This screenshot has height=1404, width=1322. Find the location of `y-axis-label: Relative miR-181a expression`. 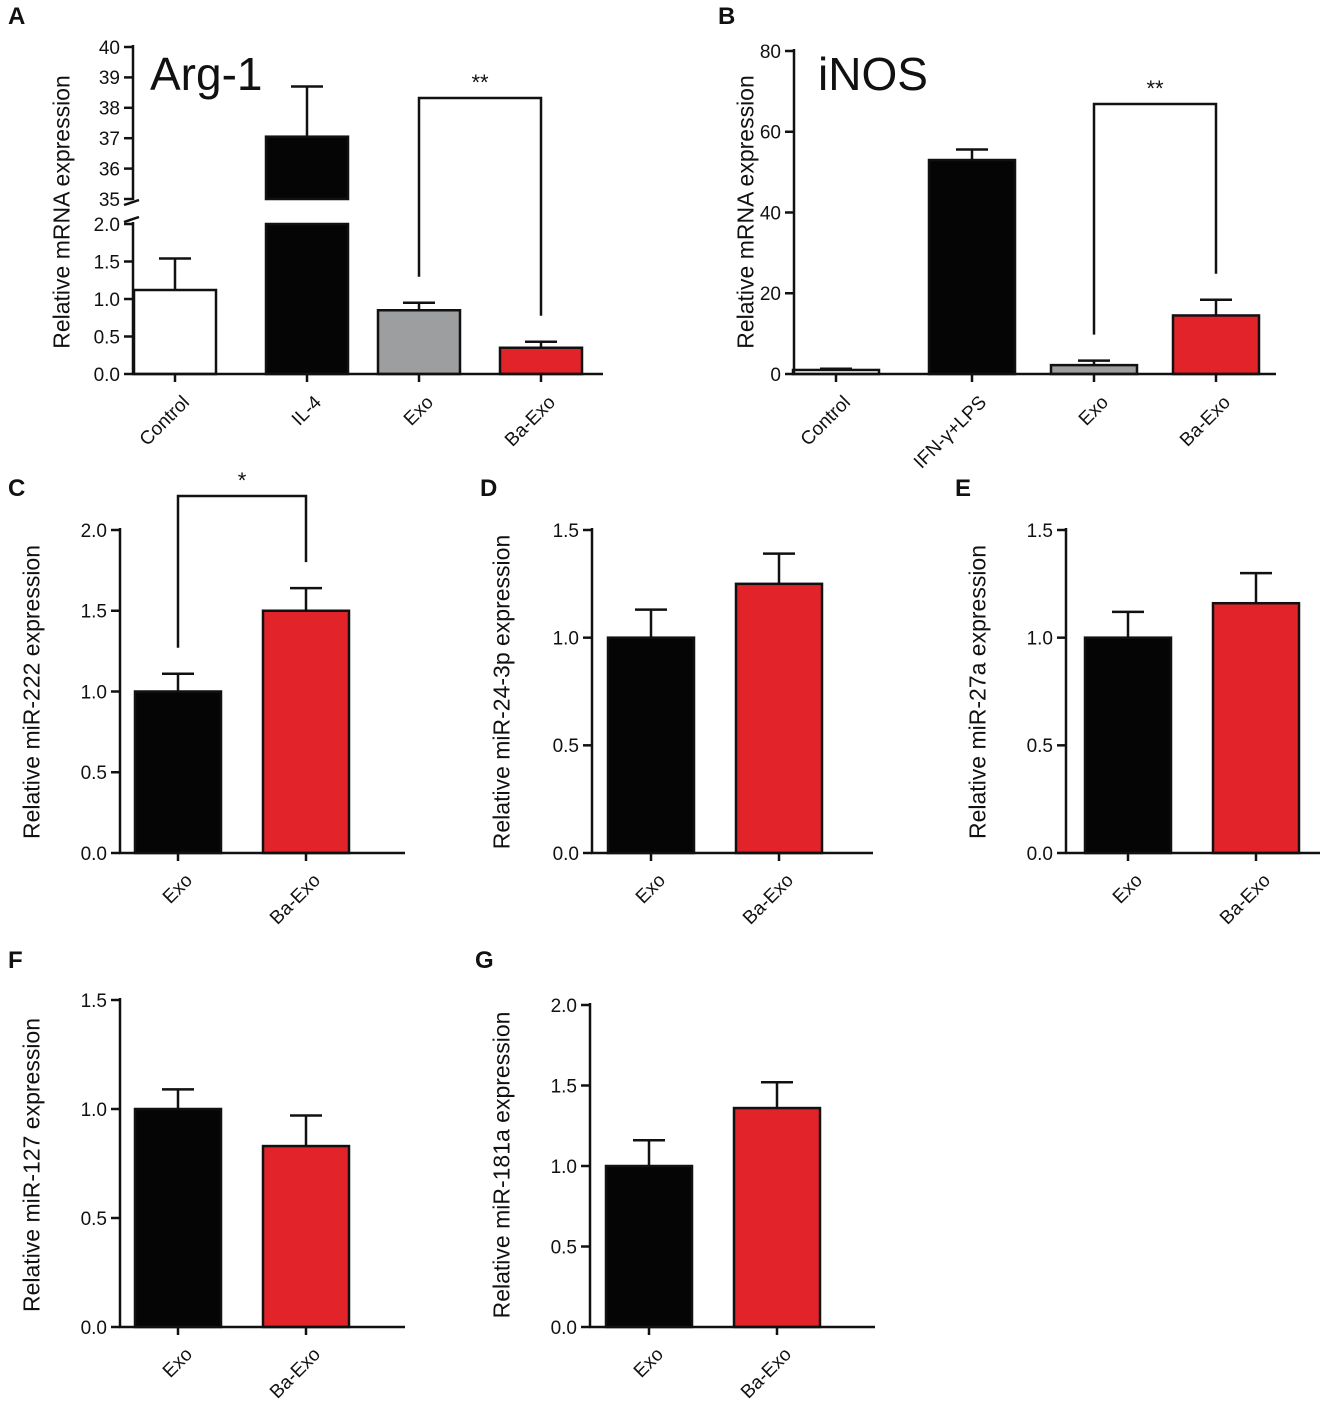

y-axis-label: Relative miR-181a expression is located at coordinates (501, 1165).